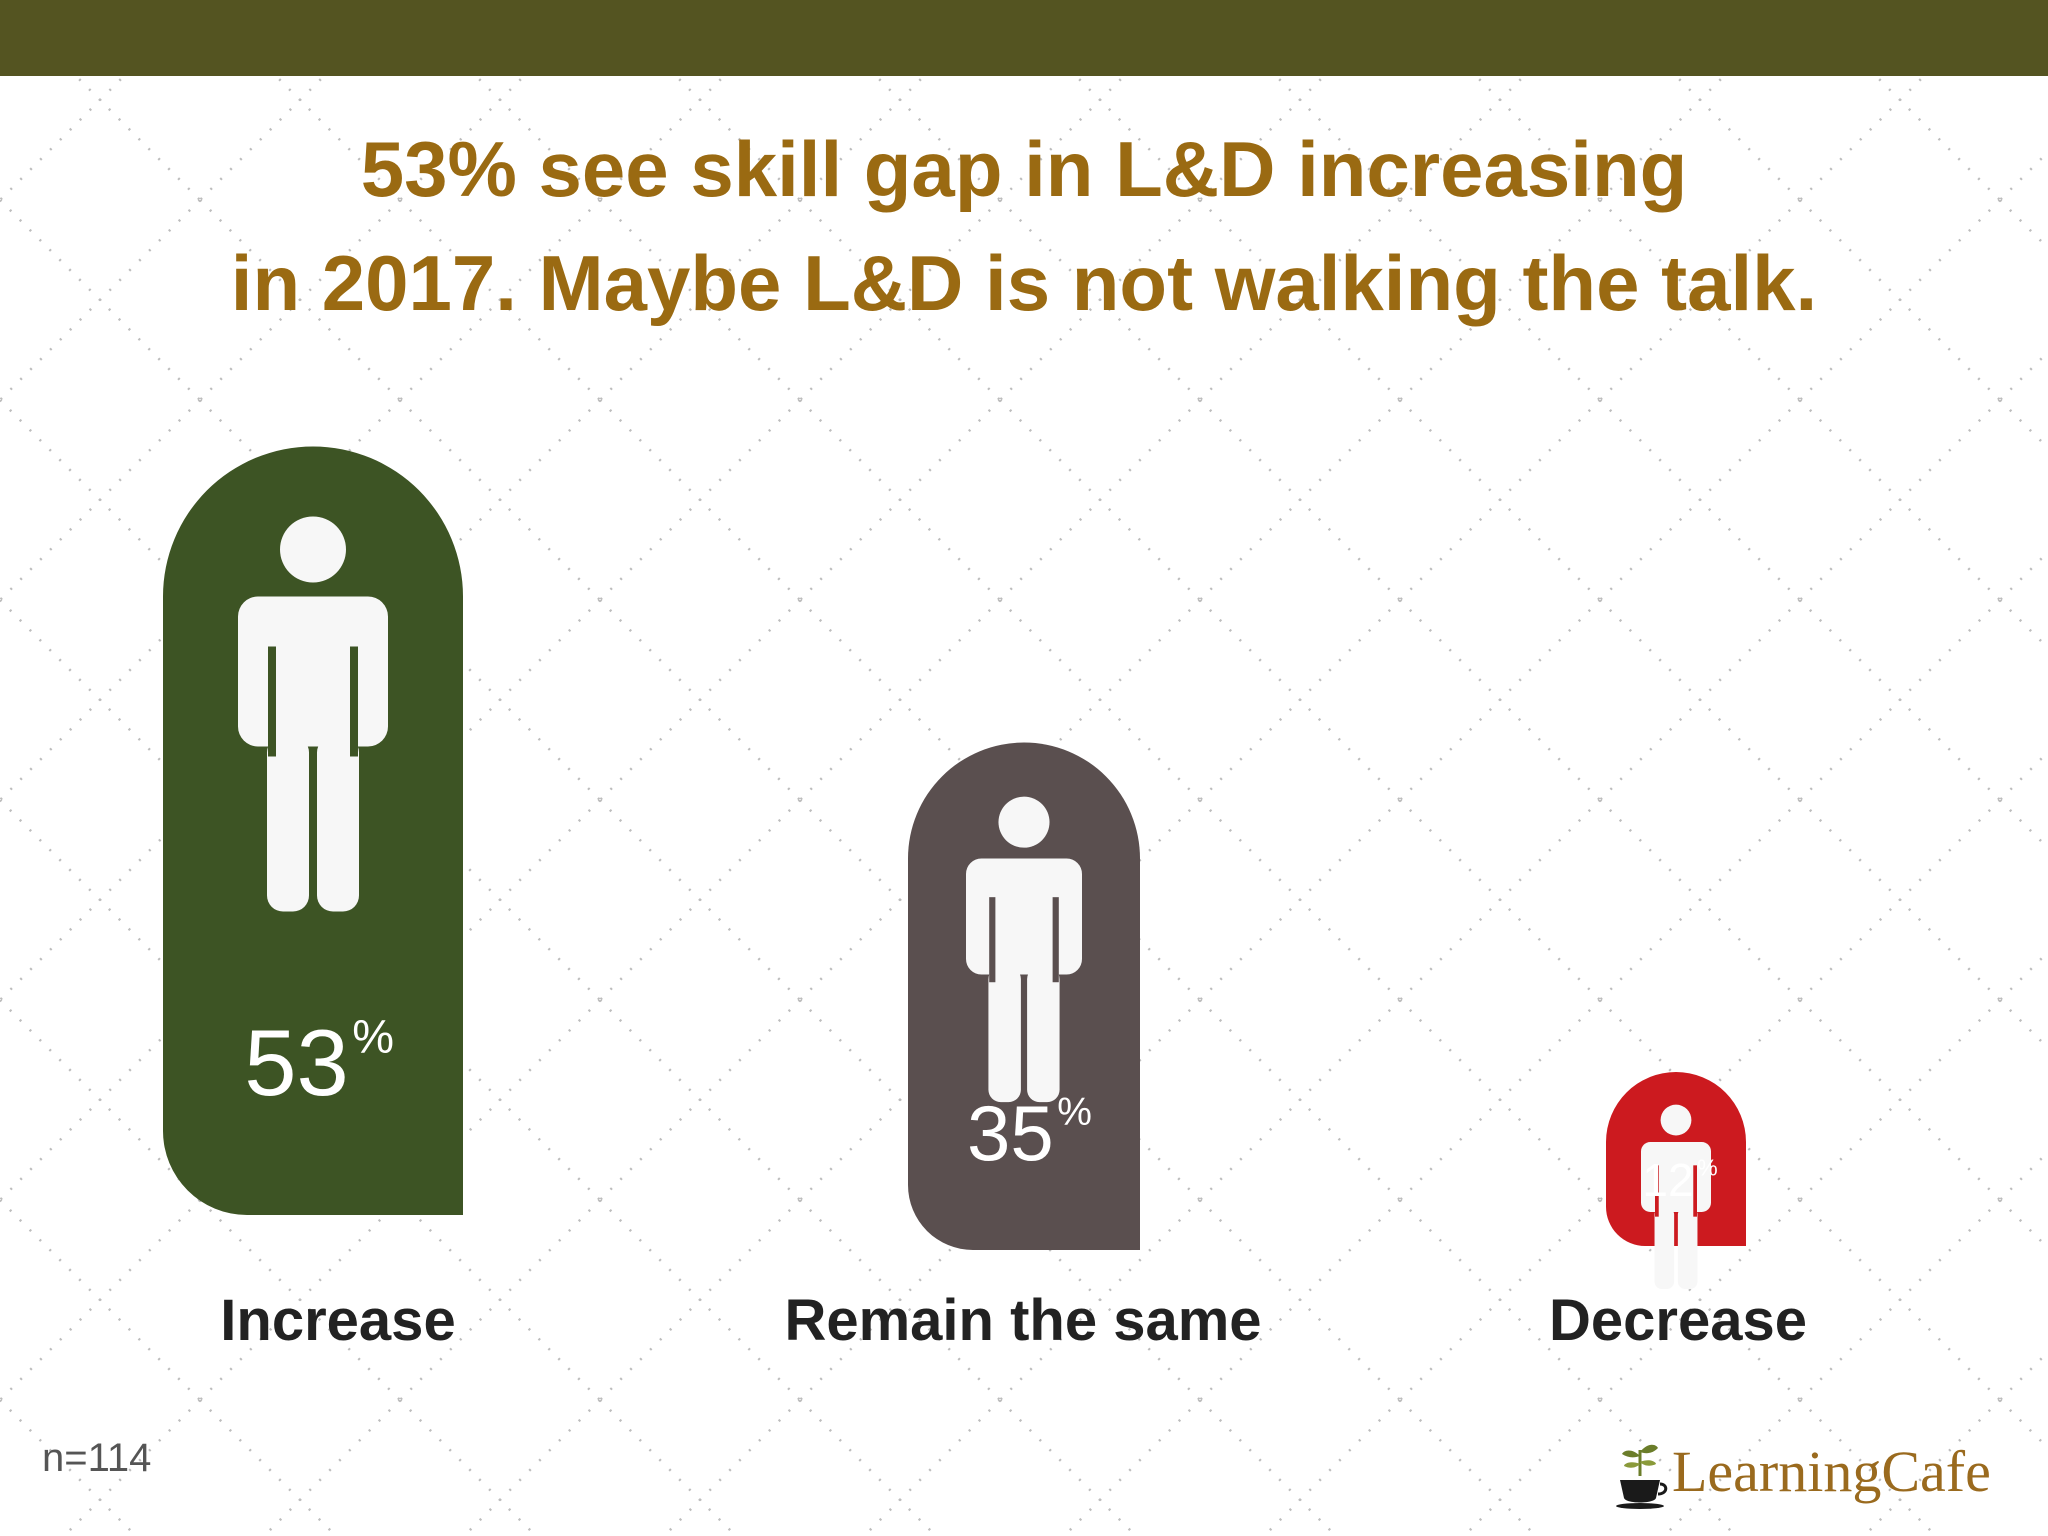 The height and width of the screenshot is (1536, 2048). Describe the element at coordinates (1642, 1476) in the screenshot. I see `coffee-cup-plant-icon` at that location.